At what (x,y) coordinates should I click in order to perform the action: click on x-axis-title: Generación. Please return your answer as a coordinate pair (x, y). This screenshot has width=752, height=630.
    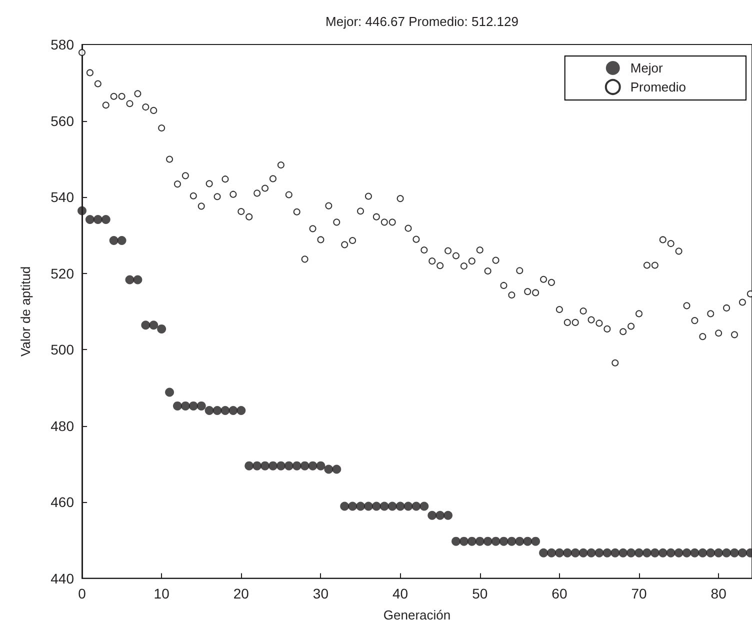
    Looking at the image, I should click on (417, 614).